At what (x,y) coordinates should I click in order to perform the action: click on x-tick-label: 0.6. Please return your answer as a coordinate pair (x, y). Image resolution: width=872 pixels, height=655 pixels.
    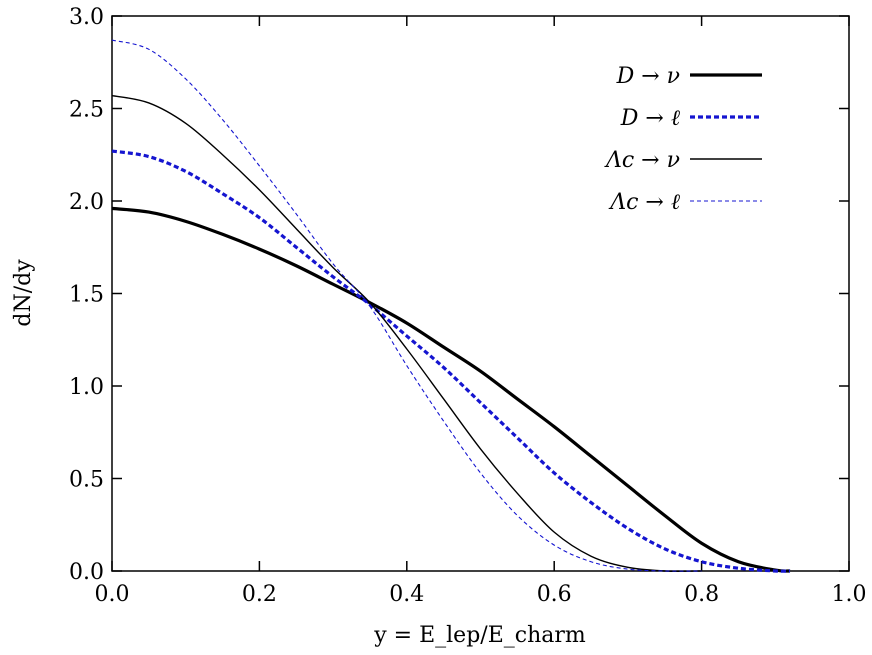
    Looking at the image, I should click on (554, 594).